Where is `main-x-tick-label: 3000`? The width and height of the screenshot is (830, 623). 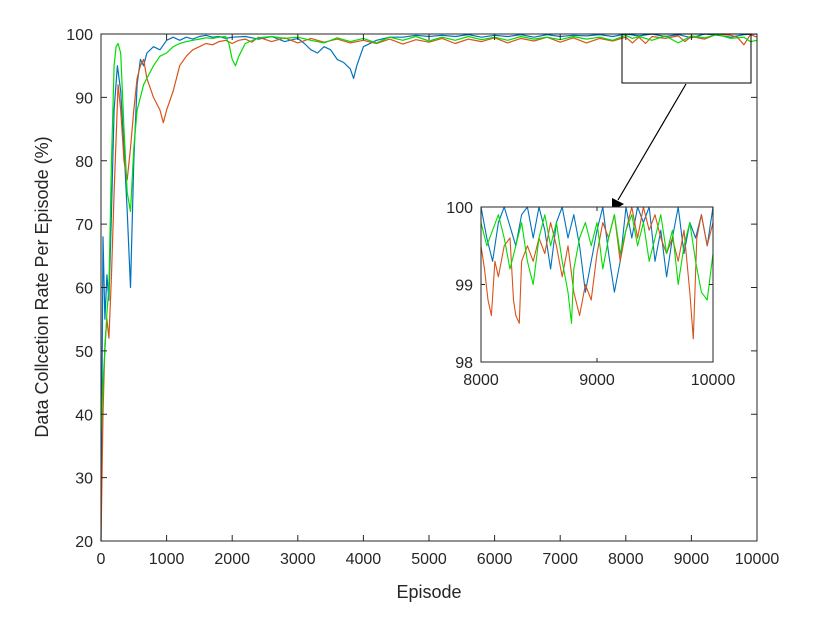
main-x-tick-label: 3000 is located at coordinates (298, 559).